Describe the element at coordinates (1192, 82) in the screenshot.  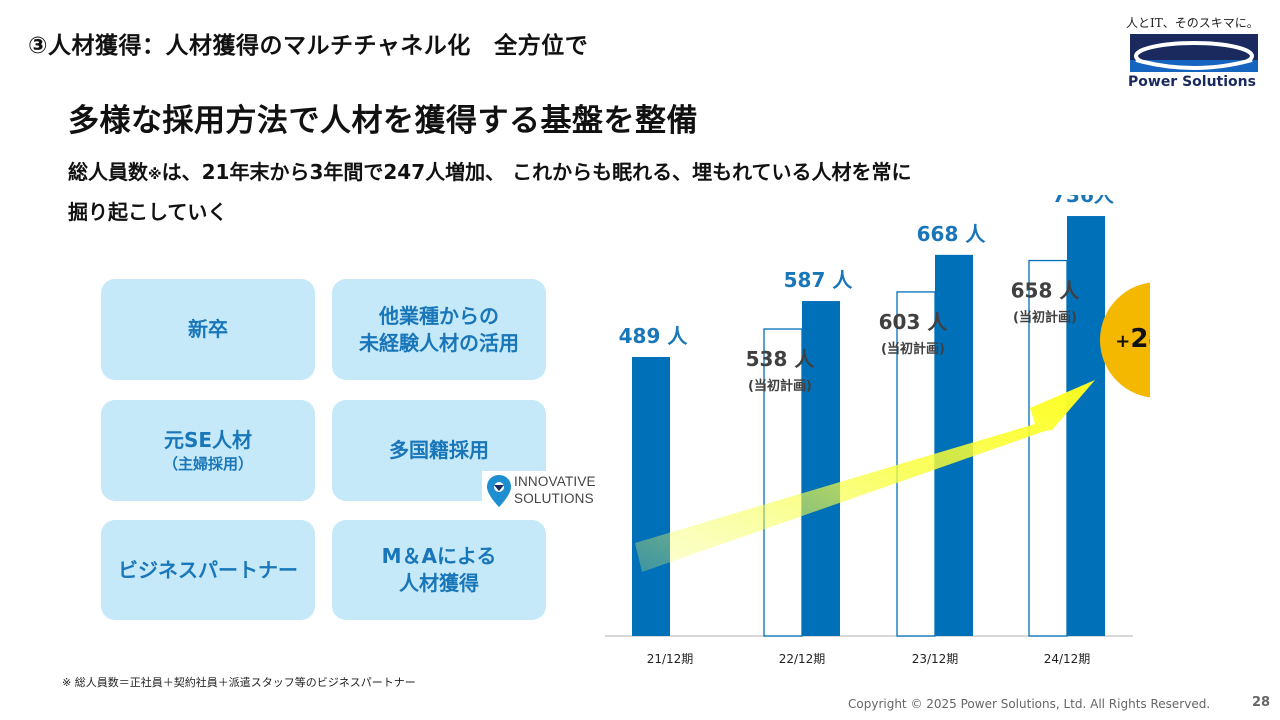
I see `logo-brand: Power Solutions` at that location.